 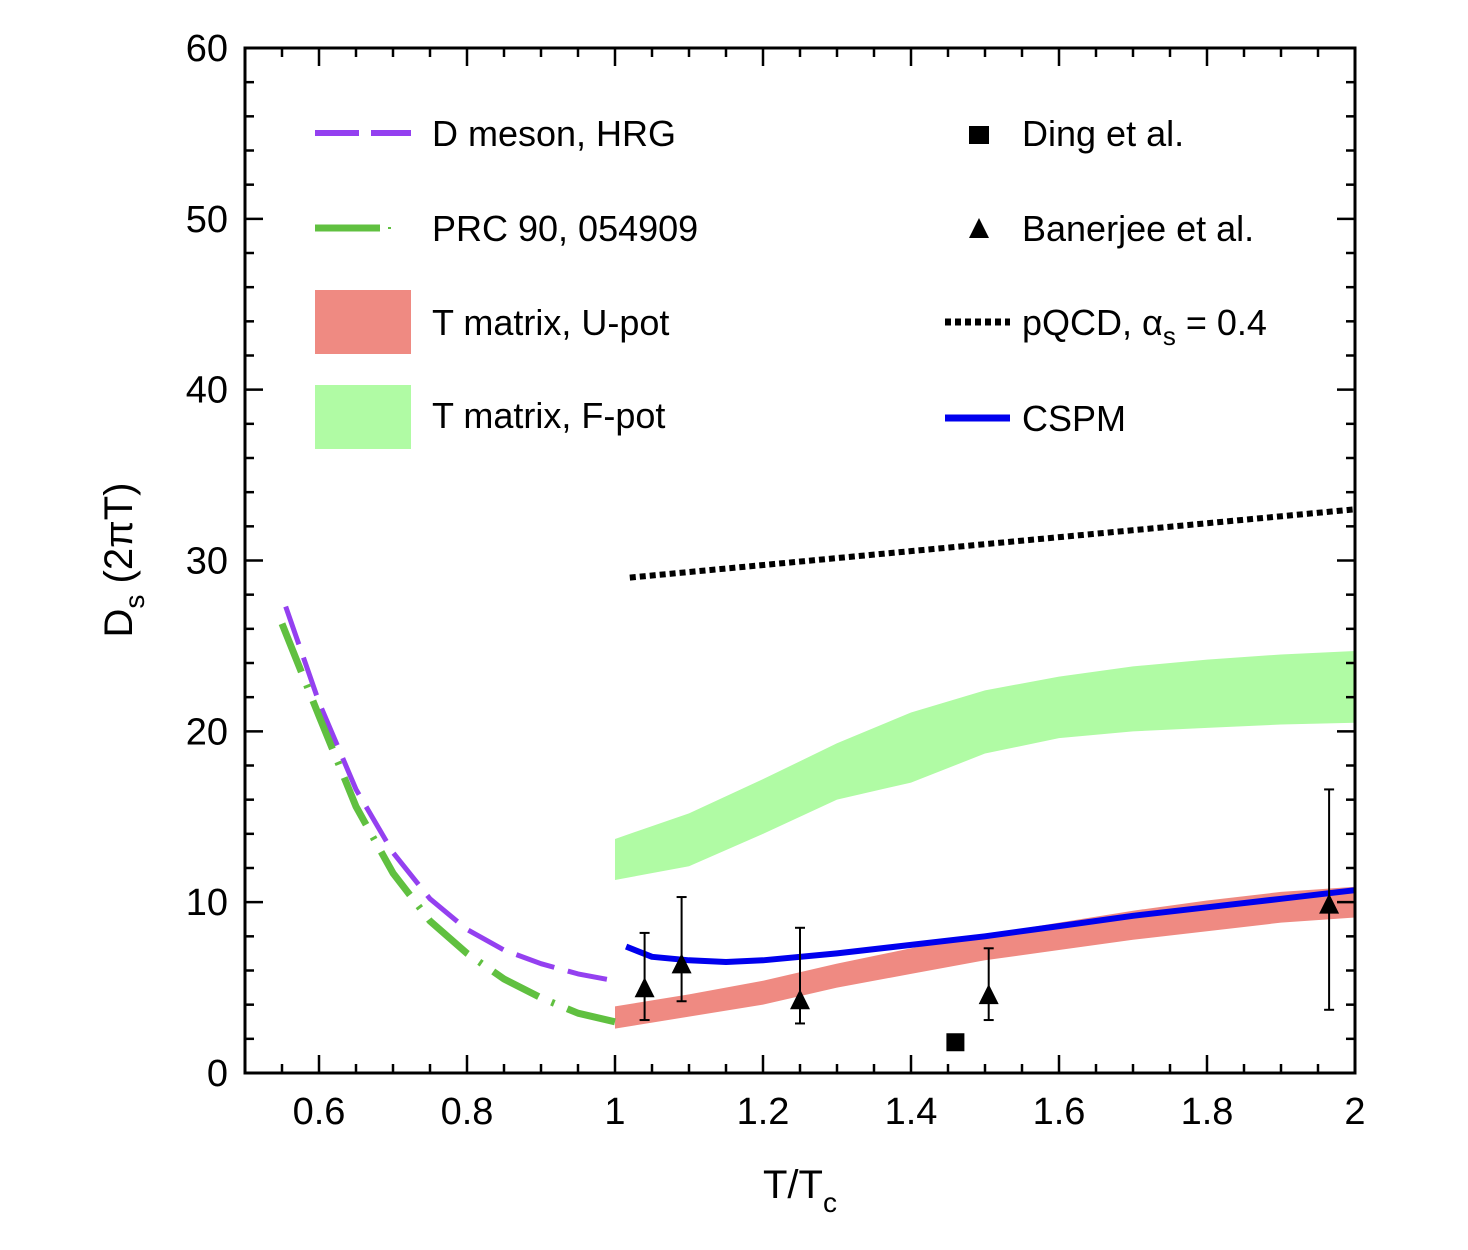 What do you see at coordinates (217, 1074) in the screenshot?
I see `y-tick-label: 0` at bounding box center [217, 1074].